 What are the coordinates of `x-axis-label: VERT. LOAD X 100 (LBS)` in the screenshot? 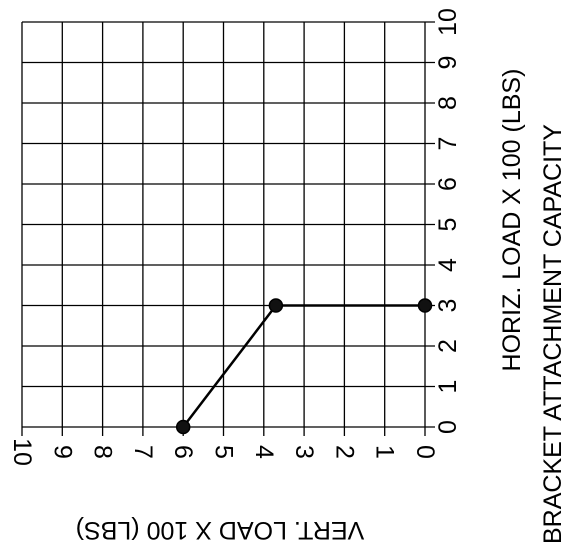 It's located at (220, 530).